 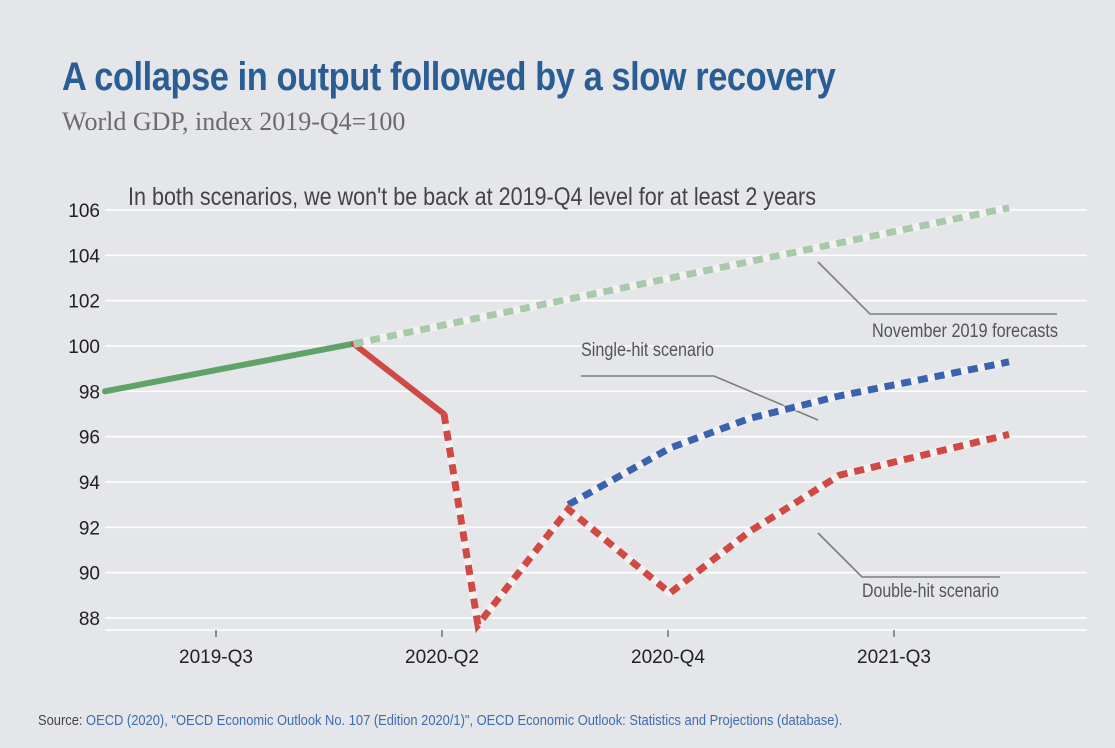 What do you see at coordinates (930, 591) in the screenshot?
I see `annotation-label: Double-hit scenario` at bounding box center [930, 591].